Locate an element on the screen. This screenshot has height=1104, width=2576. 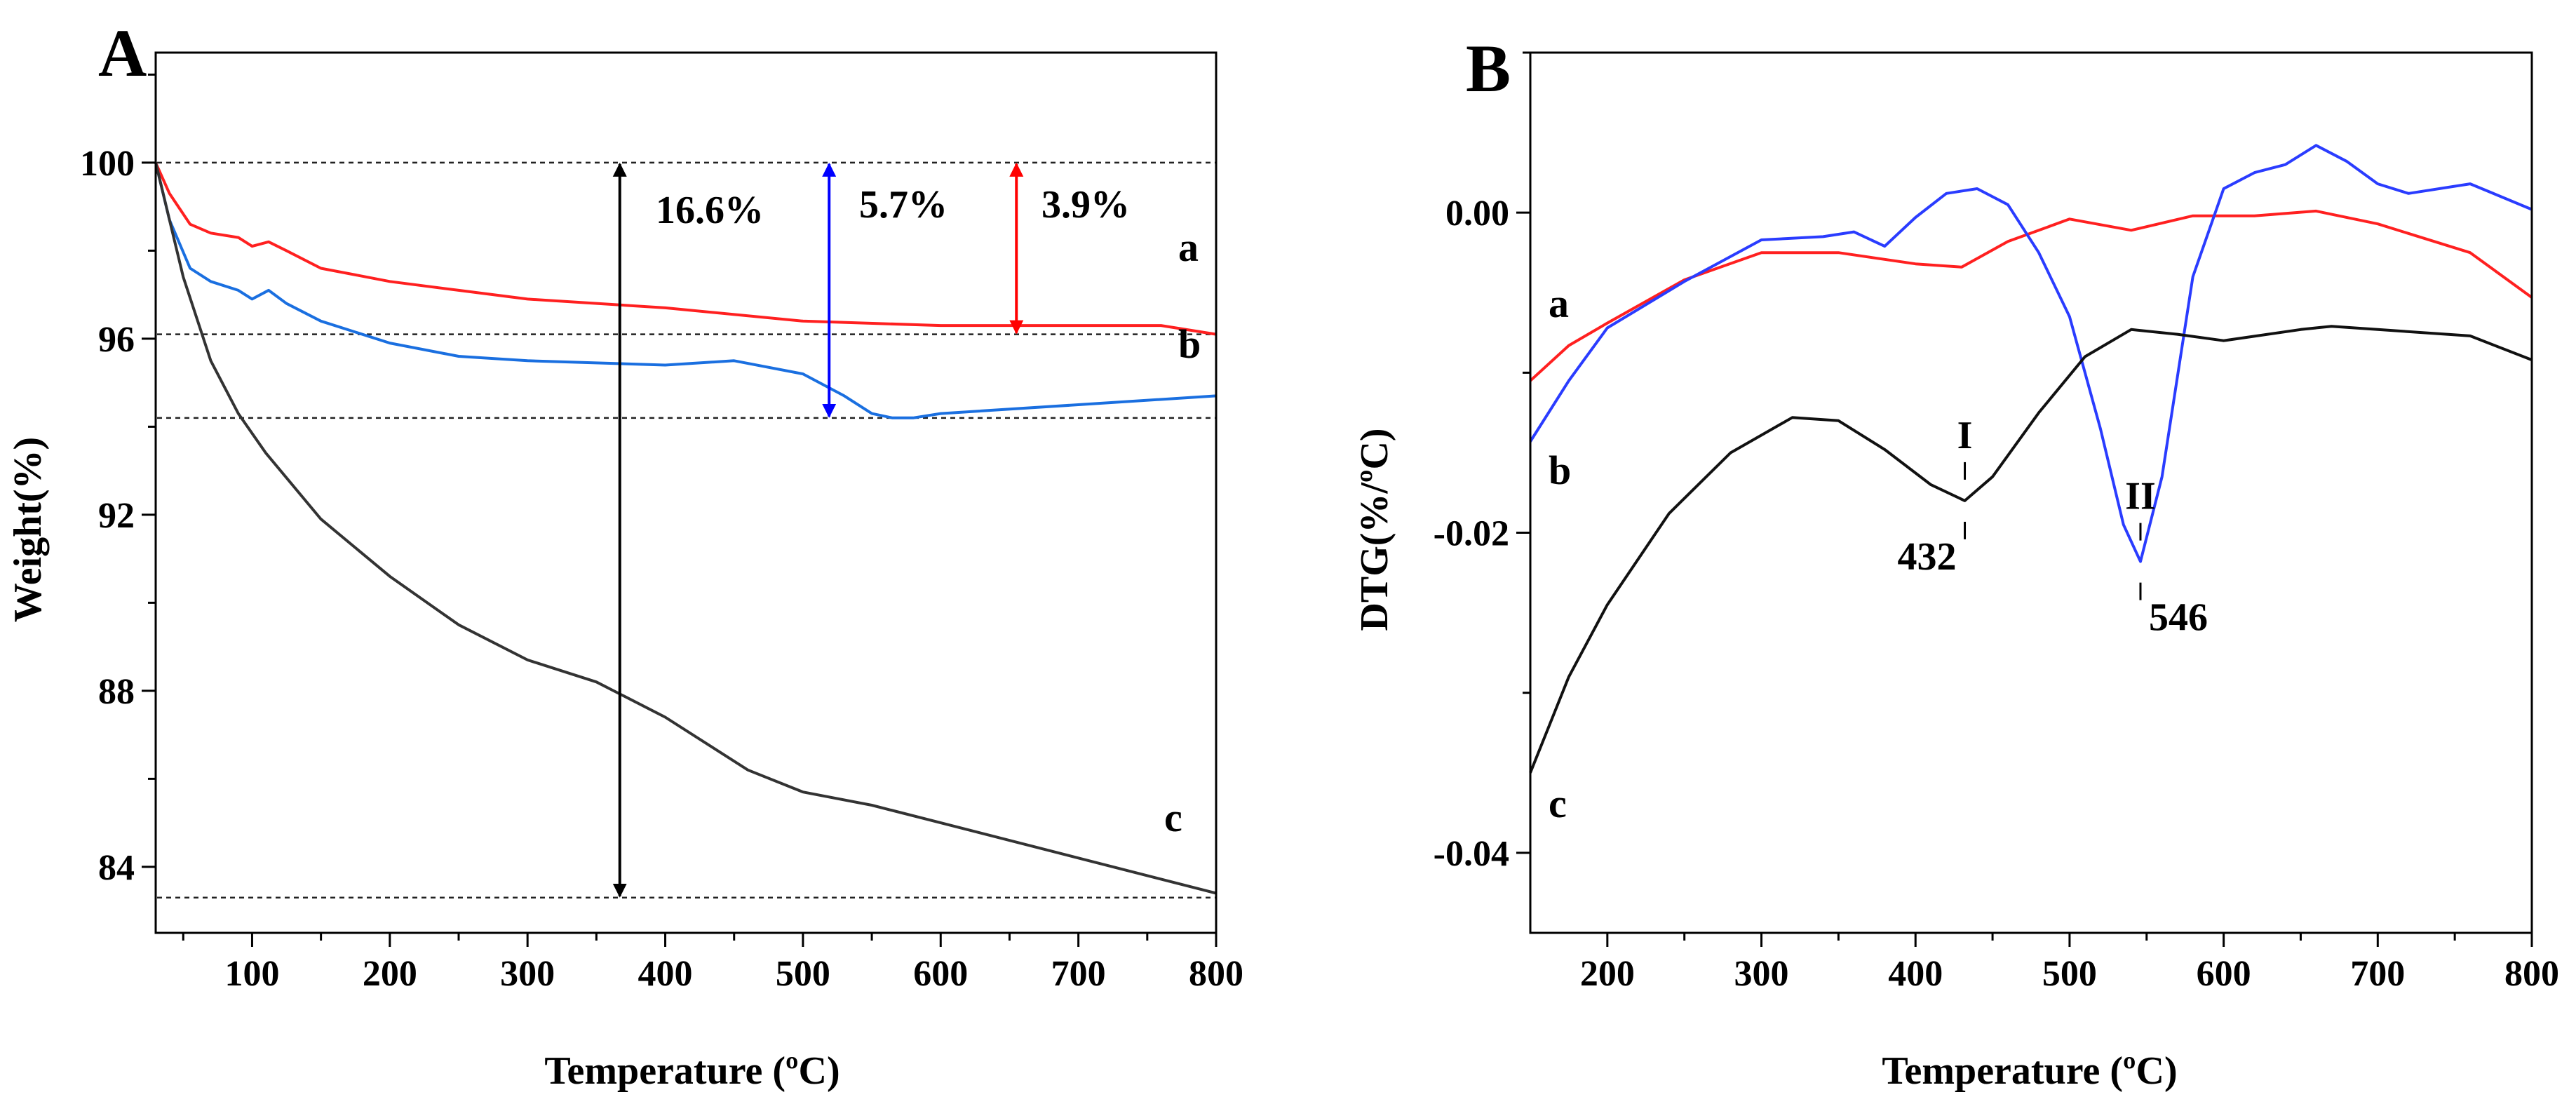
peak-roman-label: II is located at coordinates (2140, 496).